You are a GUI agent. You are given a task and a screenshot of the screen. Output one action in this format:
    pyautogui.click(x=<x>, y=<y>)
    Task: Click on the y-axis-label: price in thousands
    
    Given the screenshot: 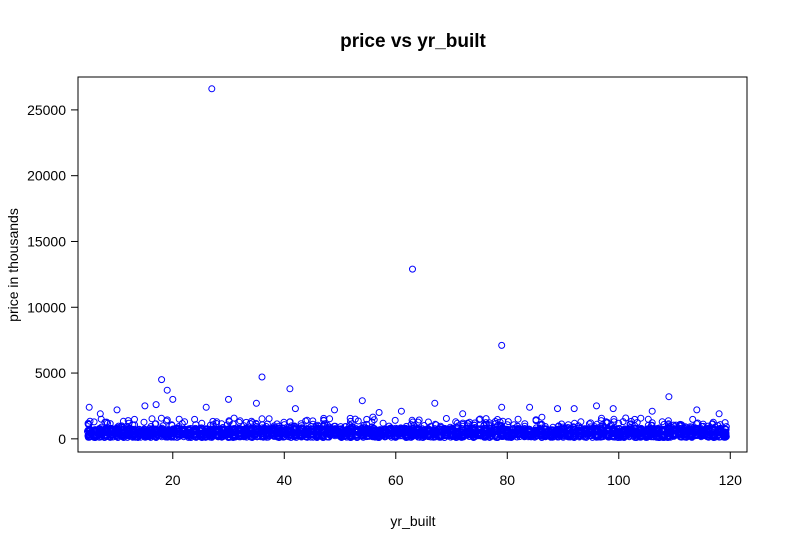 What is the action you would take?
    pyautogui.click(x=13, y=265)
    